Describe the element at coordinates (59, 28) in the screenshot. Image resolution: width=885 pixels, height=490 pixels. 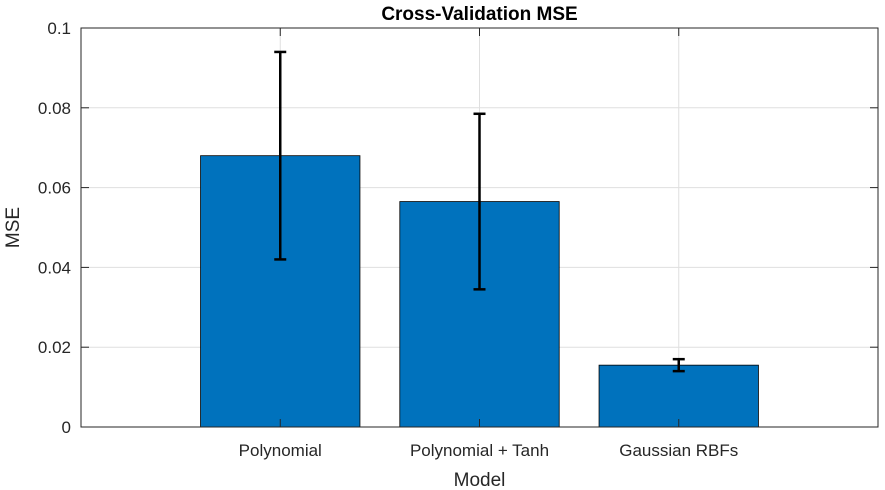
I see `y-tick-label: 0.1` at that location.